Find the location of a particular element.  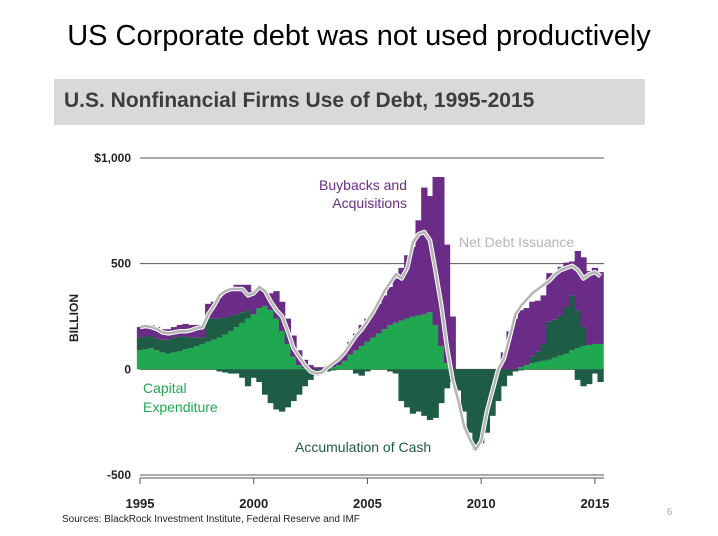

y-tick-label: $1,000 is located at coordinates (112, 158).